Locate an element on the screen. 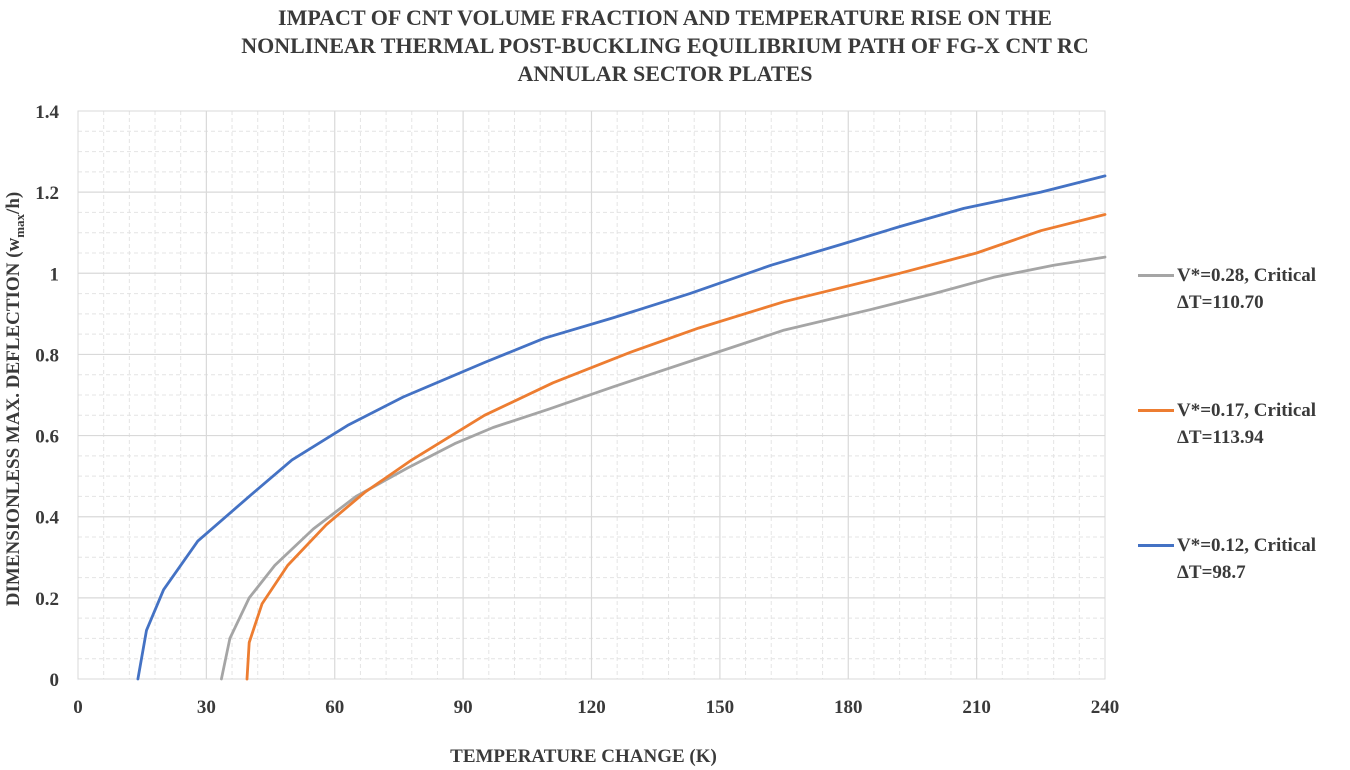  y-axis-label-end: /h) is located at coordinates (13, 203).